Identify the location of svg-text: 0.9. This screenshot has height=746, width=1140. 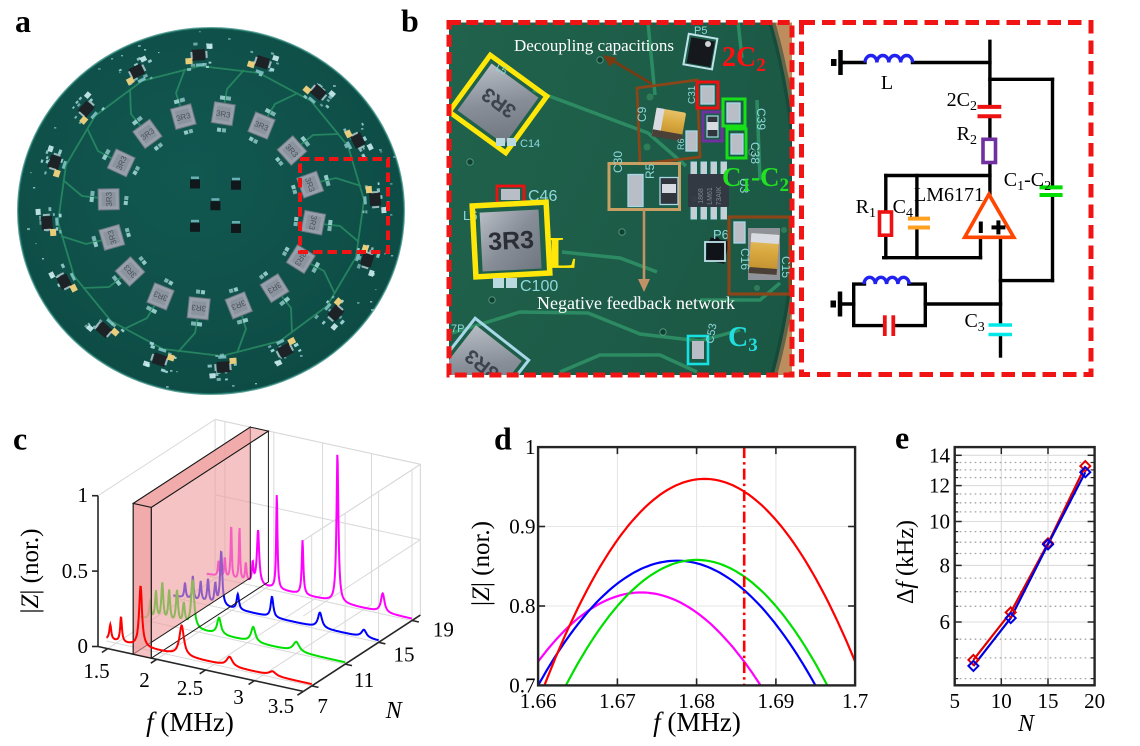
(522, 527).